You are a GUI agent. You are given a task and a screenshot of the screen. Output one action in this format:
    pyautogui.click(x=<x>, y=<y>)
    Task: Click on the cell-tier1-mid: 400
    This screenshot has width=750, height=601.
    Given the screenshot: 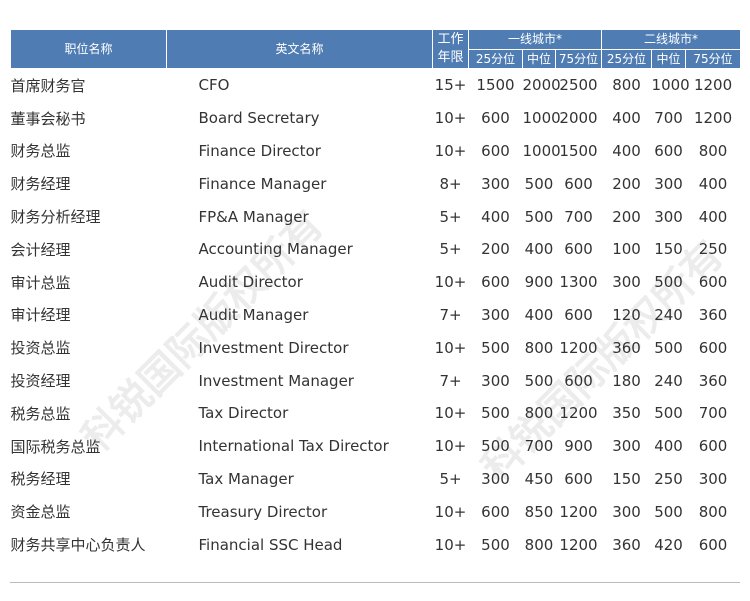 What is the action you would take?
    pyautogui.click(x=539, y=314)
    